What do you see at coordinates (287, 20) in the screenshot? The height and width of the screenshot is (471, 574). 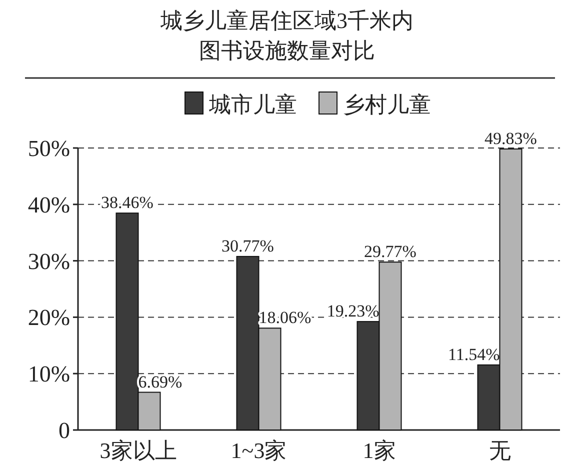 I see `chart-title: 城乡儿童居住区域3千米内` at bounding box center [287, 20].